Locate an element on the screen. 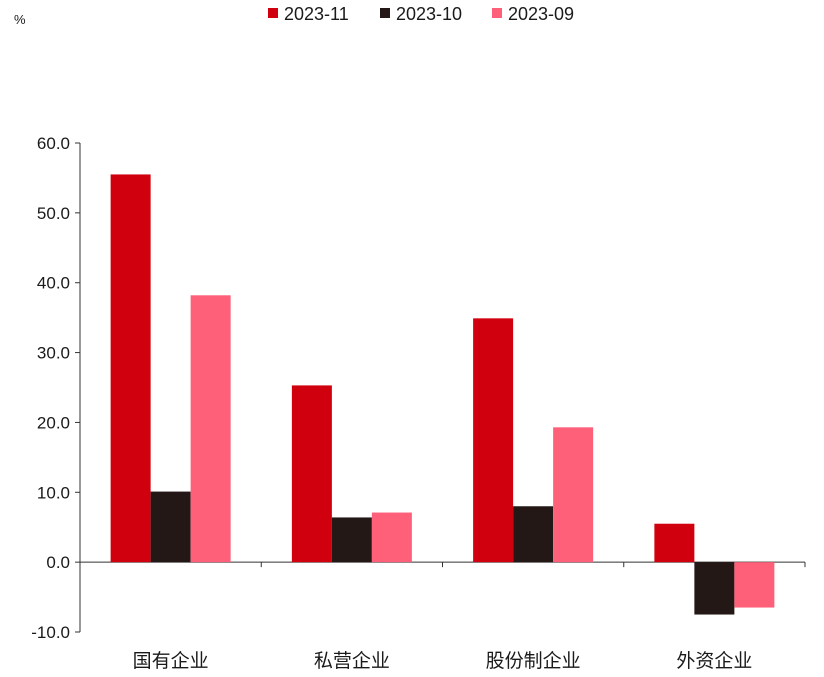 The height and width of the screenshot is (677, 824). labels: 国有企业 私营企业 股份制企业 外资企业 is located at coordinates (443, 661).